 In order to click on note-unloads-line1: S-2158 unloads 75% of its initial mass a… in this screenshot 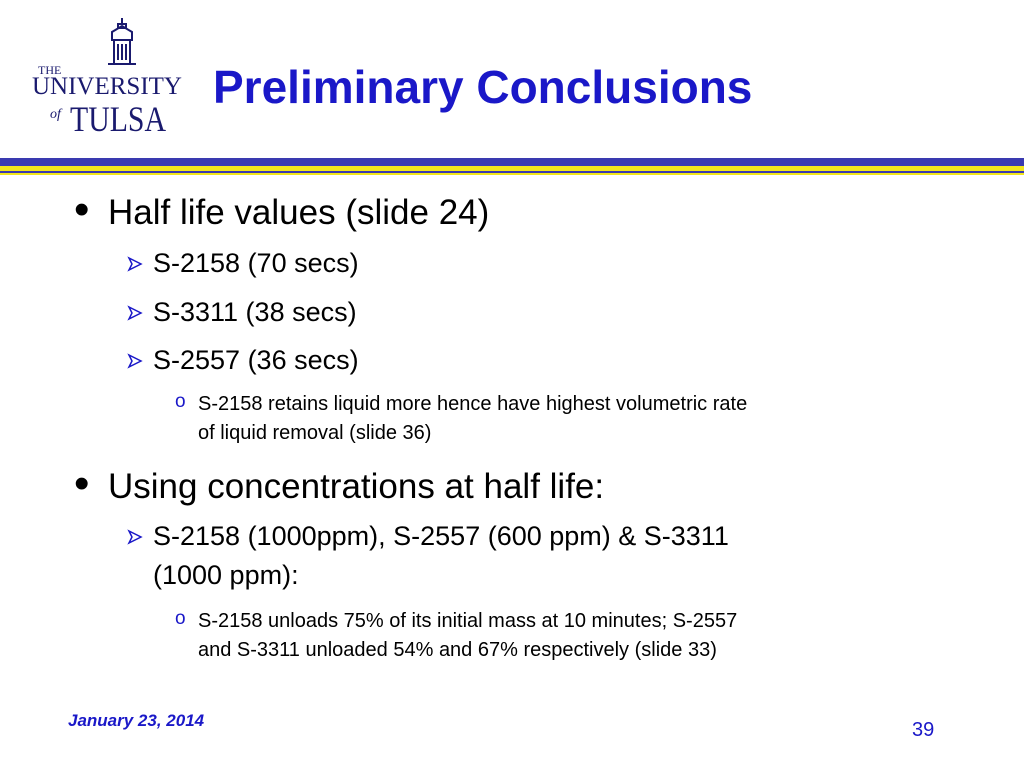, I will do `click(468, 621)`.